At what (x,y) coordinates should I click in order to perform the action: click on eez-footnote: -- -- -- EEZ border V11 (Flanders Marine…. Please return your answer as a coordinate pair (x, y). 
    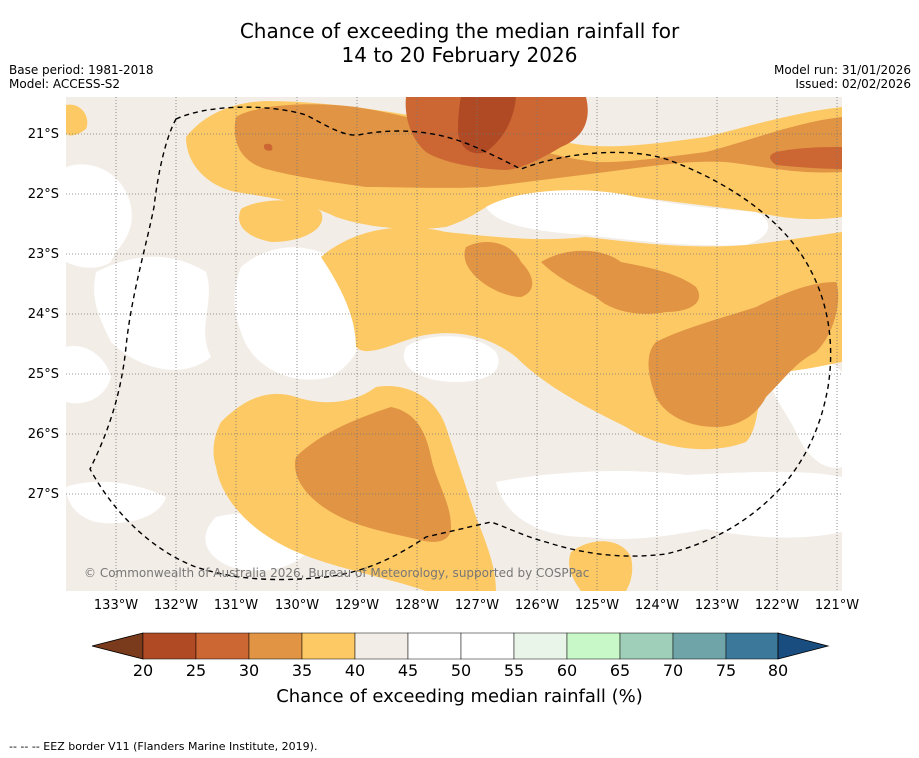
    Looking at the image, I should click on (163, 746).